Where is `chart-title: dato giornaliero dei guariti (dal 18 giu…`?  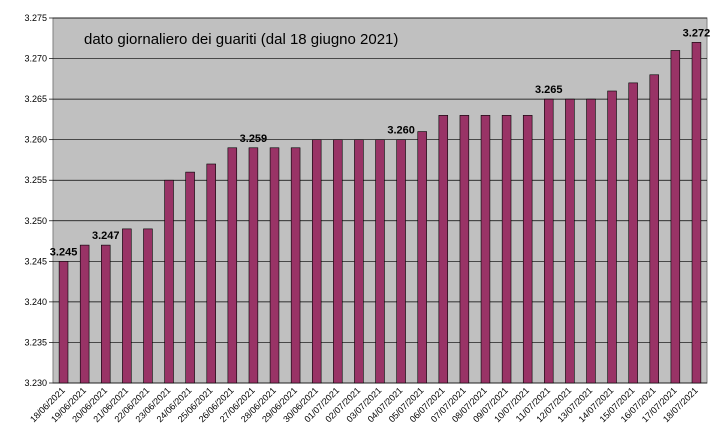 chart-title: dato giornaliero dei guariti (dal 18 giu… is located at coordinates (241, 39).